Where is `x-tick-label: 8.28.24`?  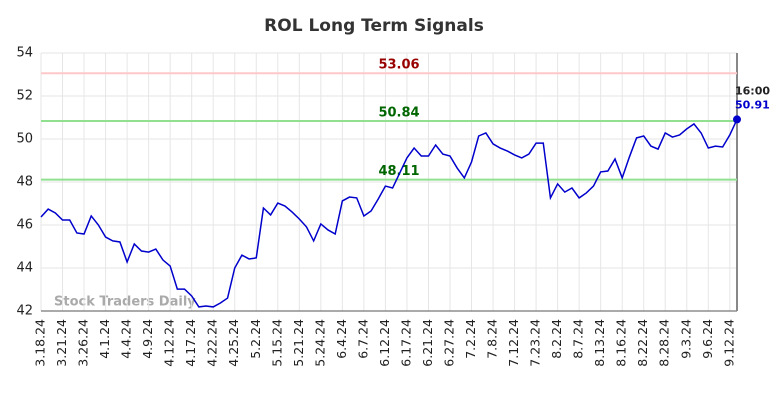
x-tick-label: 8.28.24 is located at coordinates (664, 343).